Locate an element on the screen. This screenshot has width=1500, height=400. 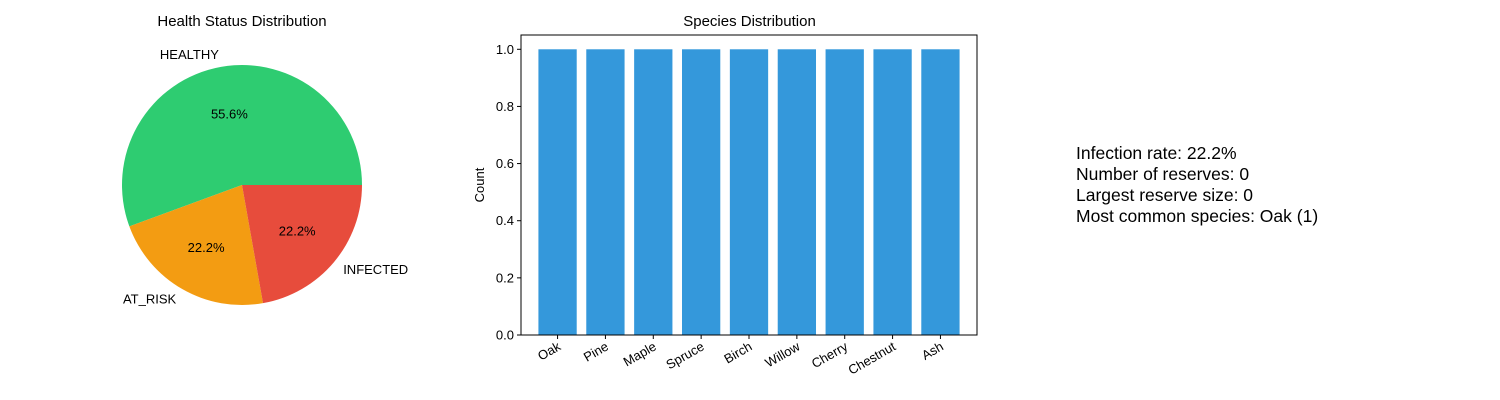
y-tick-label: 0.4 is located at coordinates (505, 220).